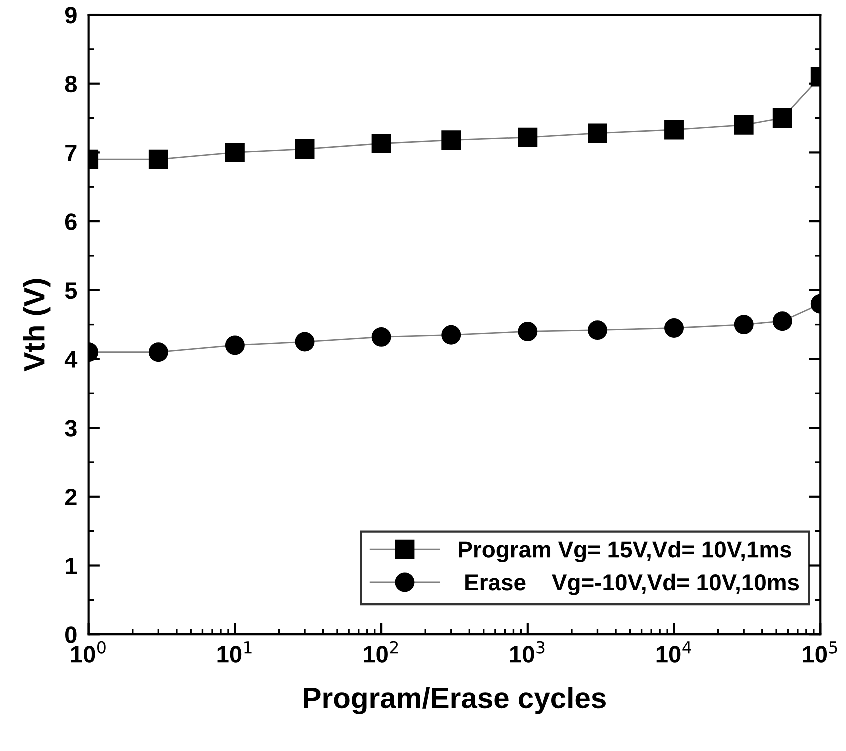  Describe the element at coordinates (674, 652) in the screenshot. I see `x-tick-label: 10$^{4}$` at that location.